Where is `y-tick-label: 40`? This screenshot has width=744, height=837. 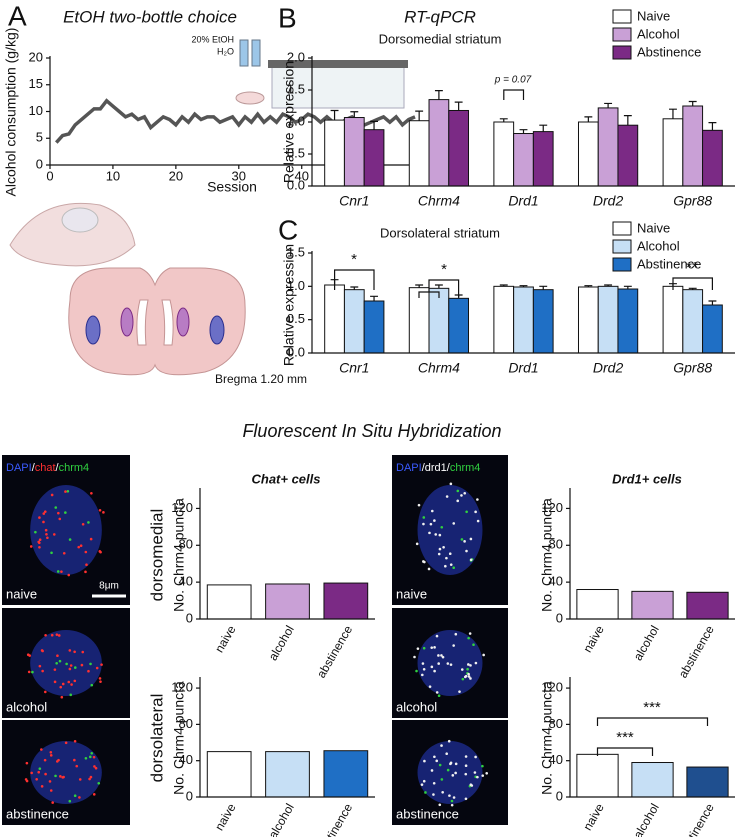 y-tick-label: 40 is located at coordinates (556, 759).